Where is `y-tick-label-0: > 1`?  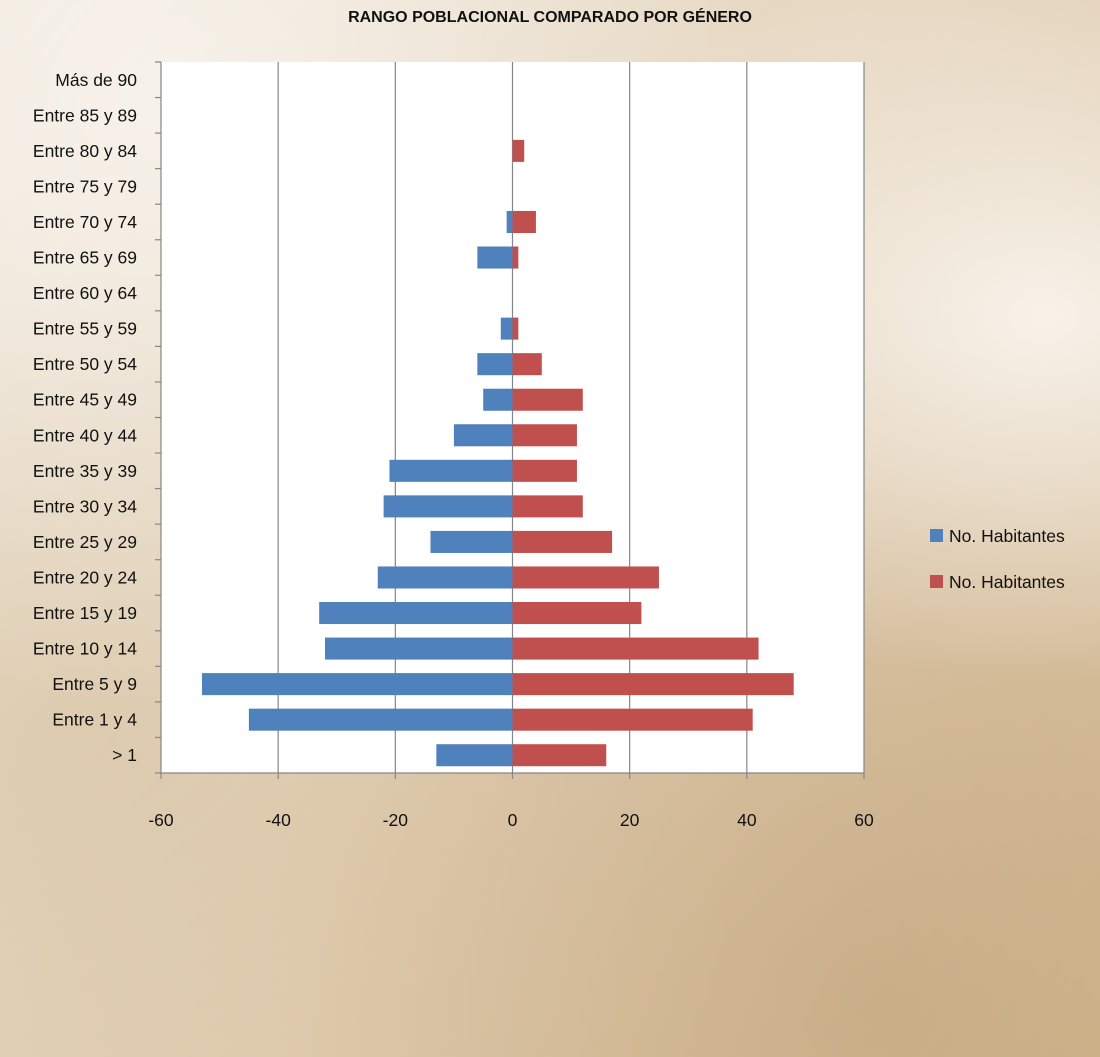
y-tick-label-0: > 1 is located at coordinates (124, 755).